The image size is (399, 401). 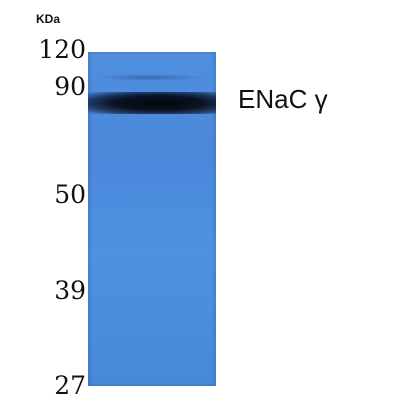 What do you see at coordinates (48, 19) in the screenshot?
I see `unit-label: KDa` at bounding box center [48, 19].